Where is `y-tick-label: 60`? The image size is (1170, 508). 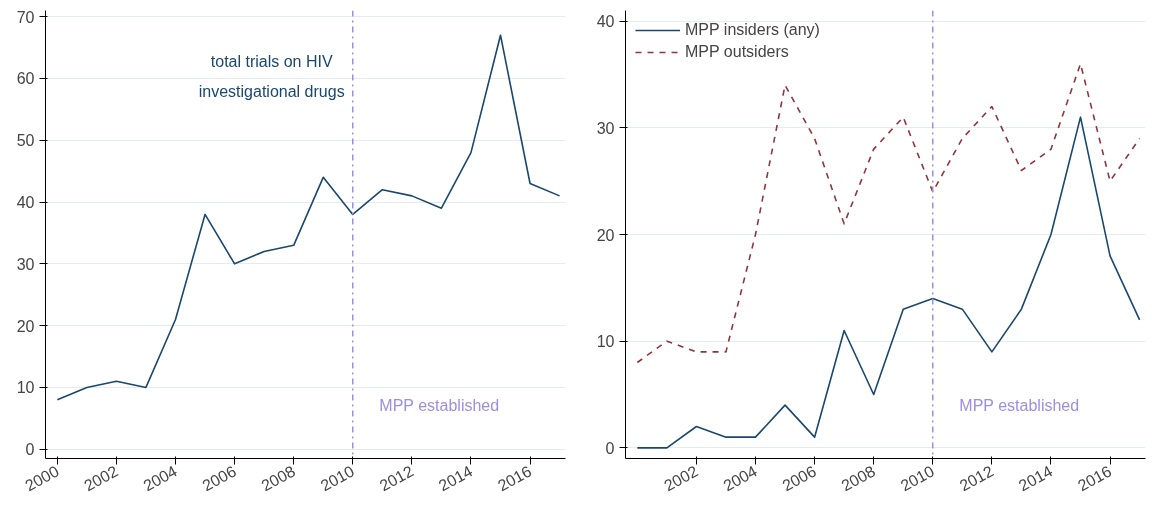 y-tick-label: 60 is located at coordinates (25, 79).